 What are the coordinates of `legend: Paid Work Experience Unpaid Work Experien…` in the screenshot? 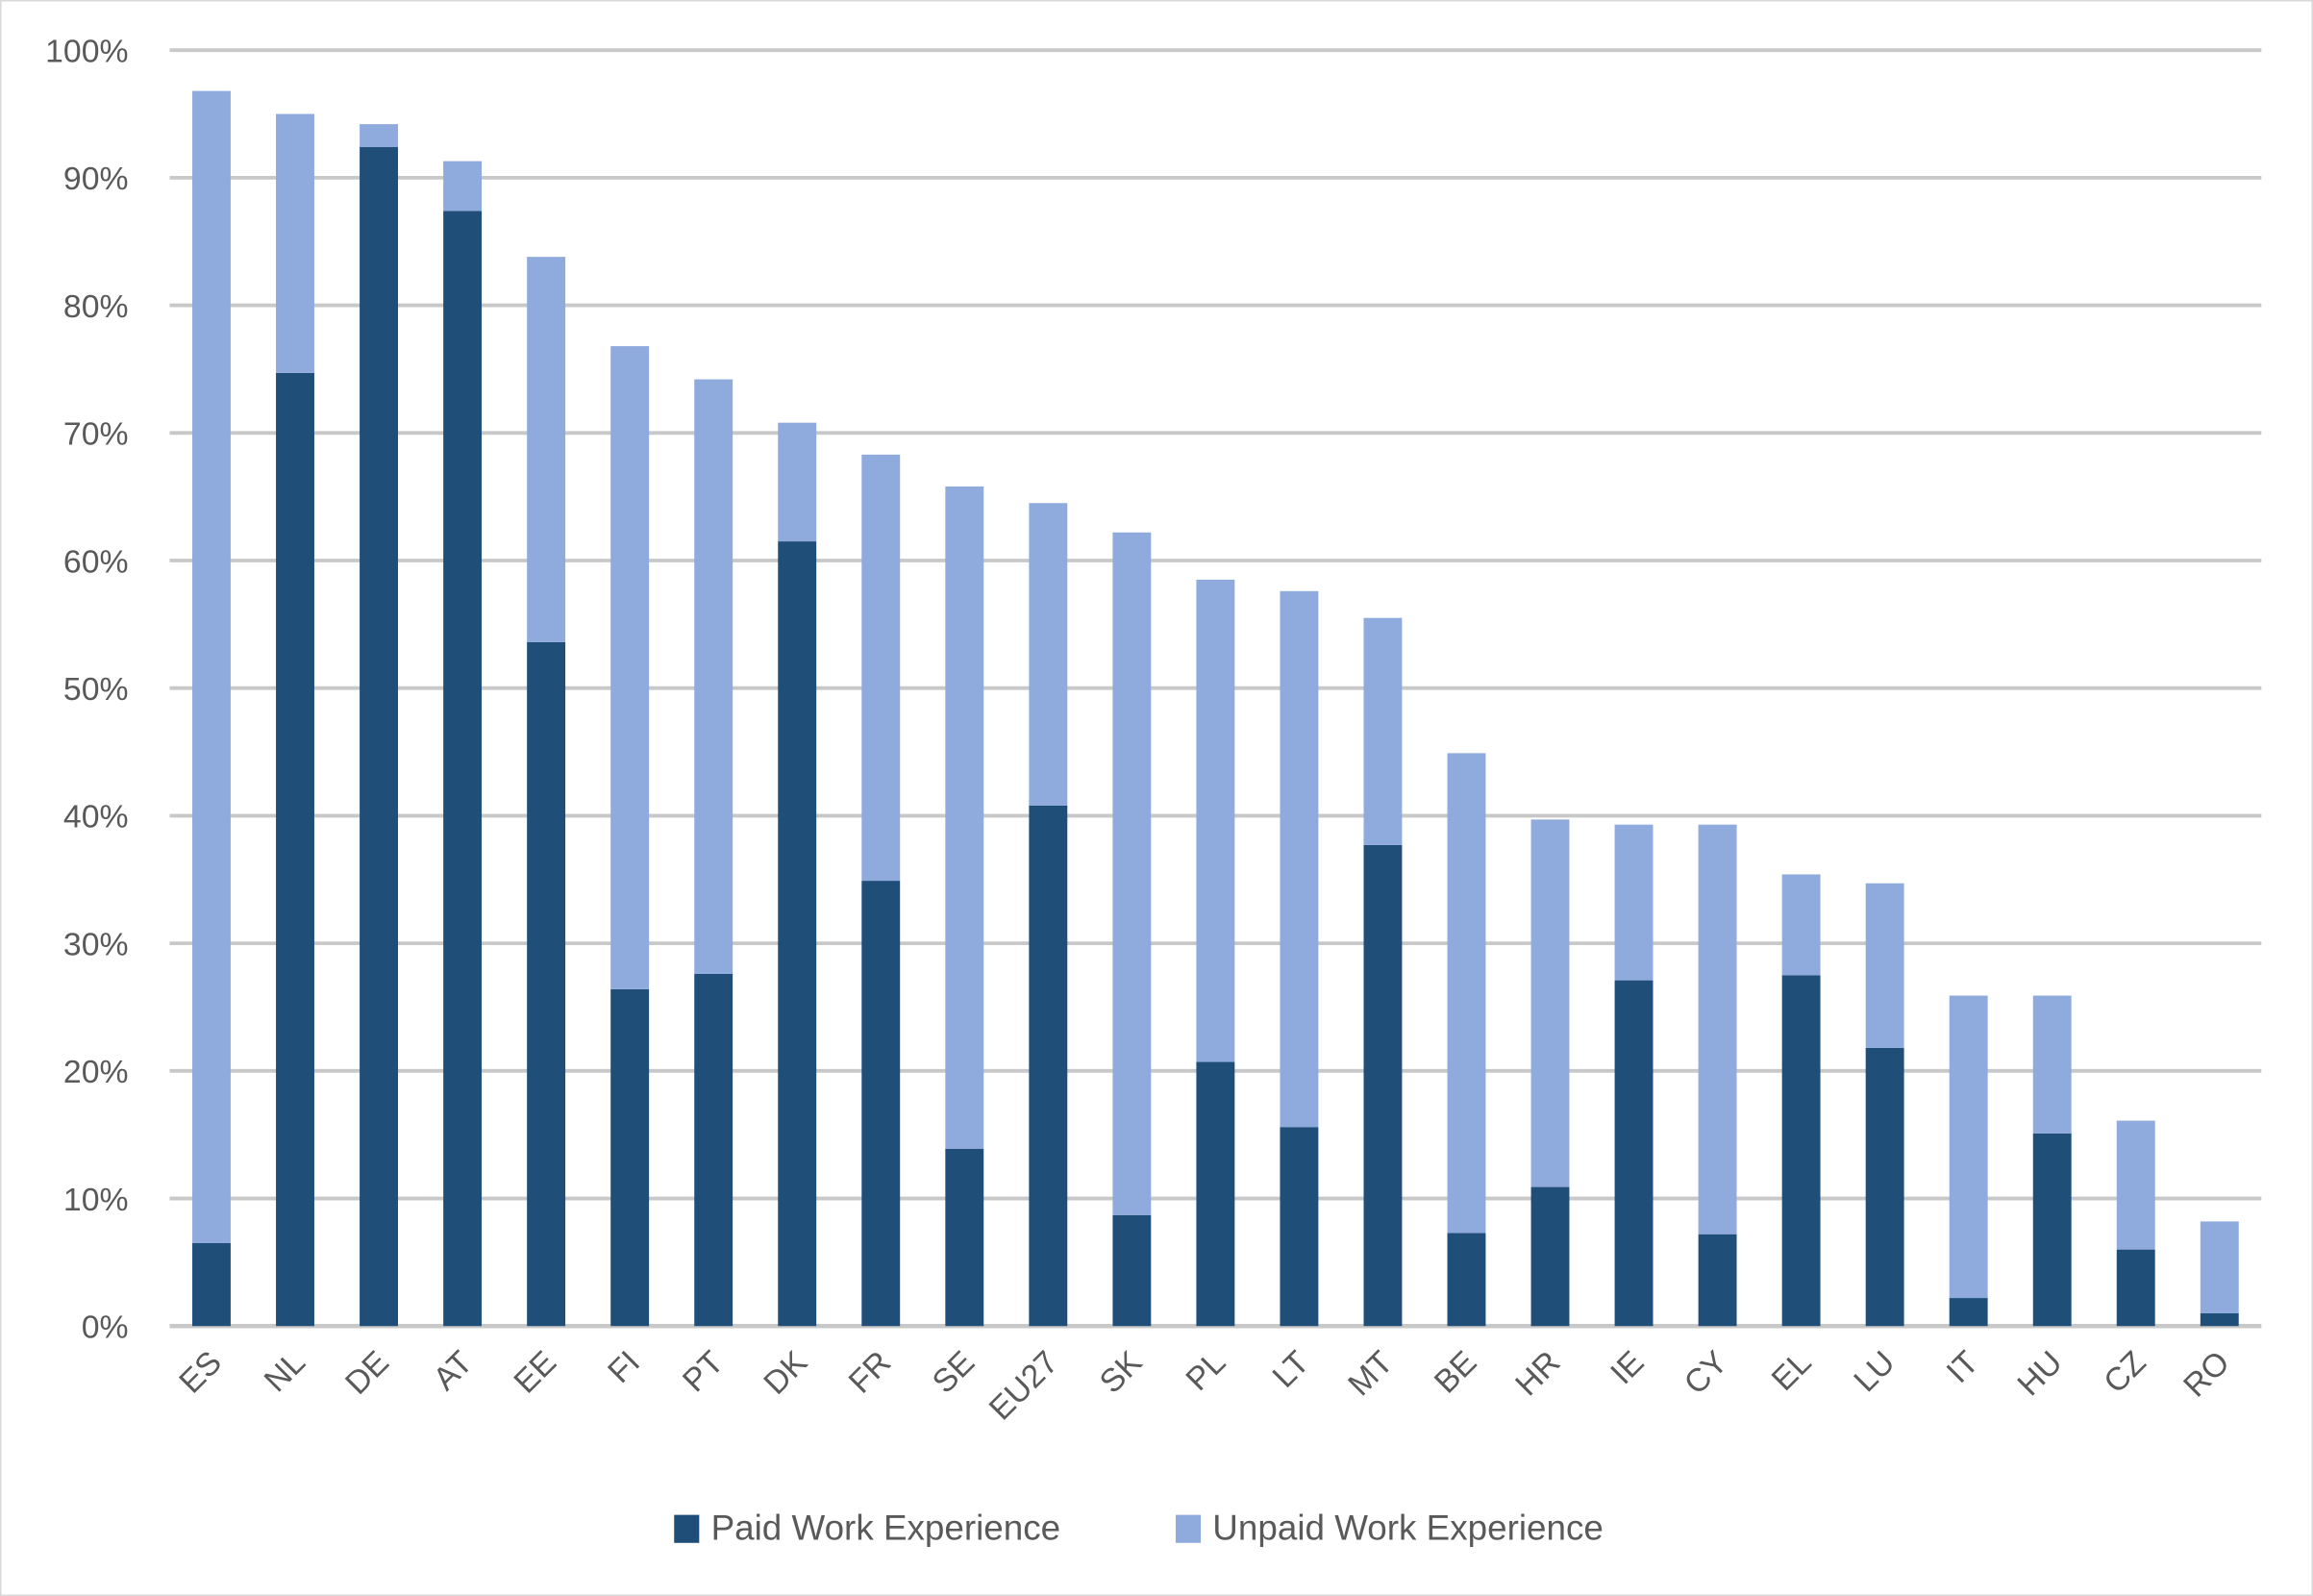 It's located at (1139, 1528).